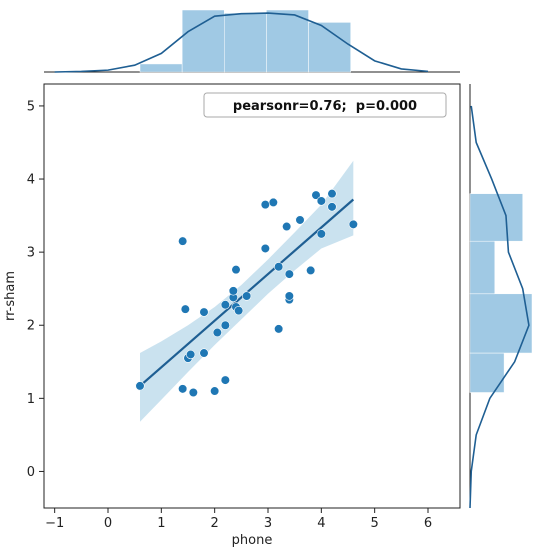 The height and width of the screenshot is (550, 537). What do you see at coordinates (54, 523) in the screenshot?
I see `x-tick-label: −1` at bounding box center [54, 523].